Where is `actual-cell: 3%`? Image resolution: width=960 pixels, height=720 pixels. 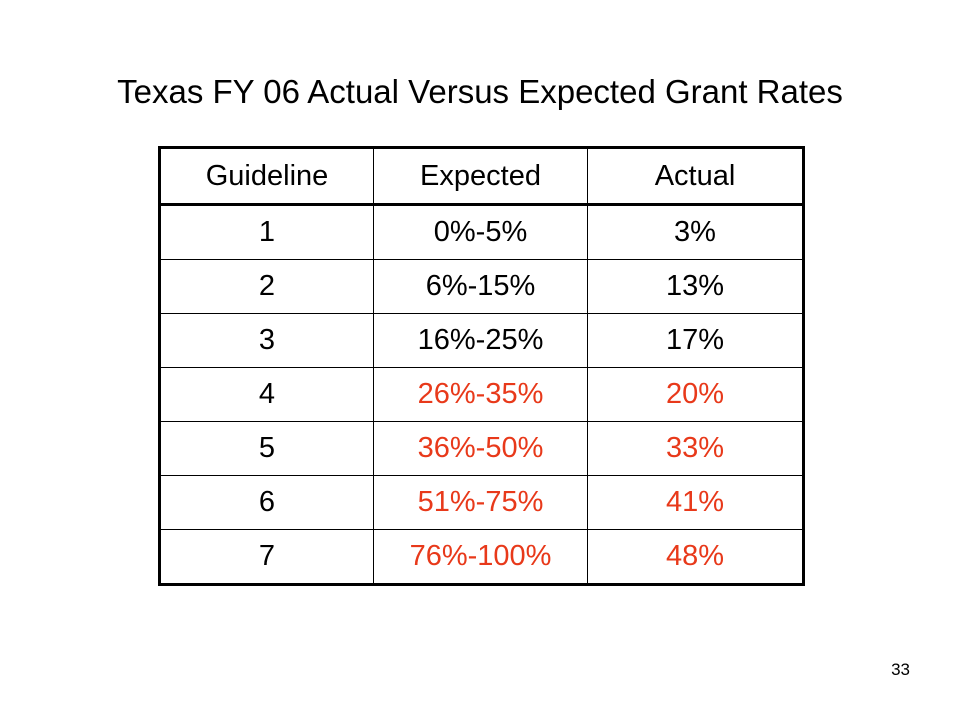
actual-cell: 3% is located at coordinates (695, 232).